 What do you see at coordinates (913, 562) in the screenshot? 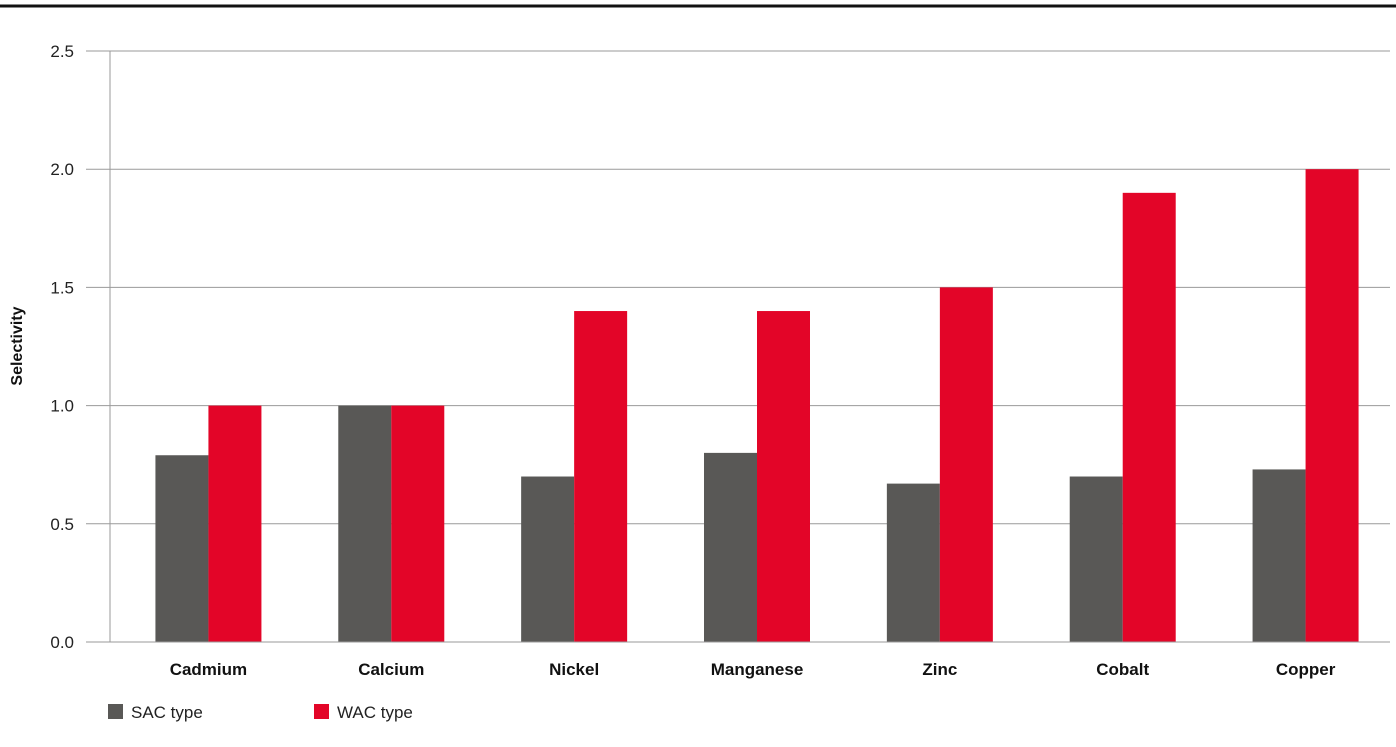
I see `bar-sac-type-zinc` at bounding box center [913, 562].